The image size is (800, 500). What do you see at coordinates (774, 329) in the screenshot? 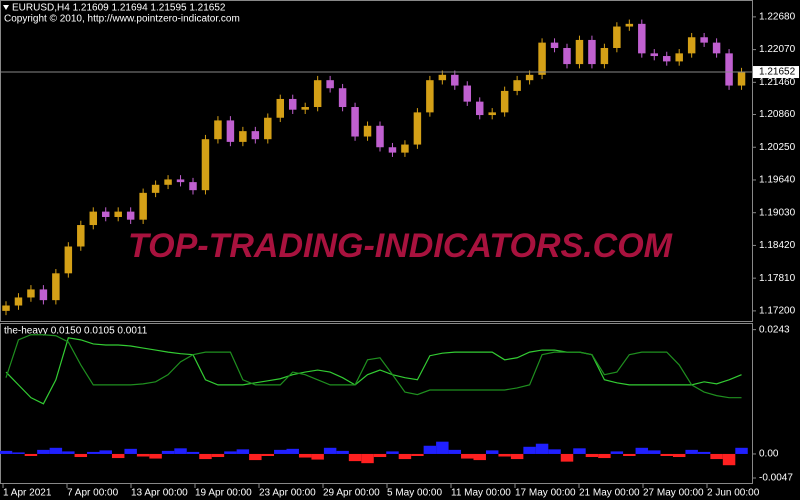
I see `y-tick-label: 0.0243` at bounding box center [774, 329].